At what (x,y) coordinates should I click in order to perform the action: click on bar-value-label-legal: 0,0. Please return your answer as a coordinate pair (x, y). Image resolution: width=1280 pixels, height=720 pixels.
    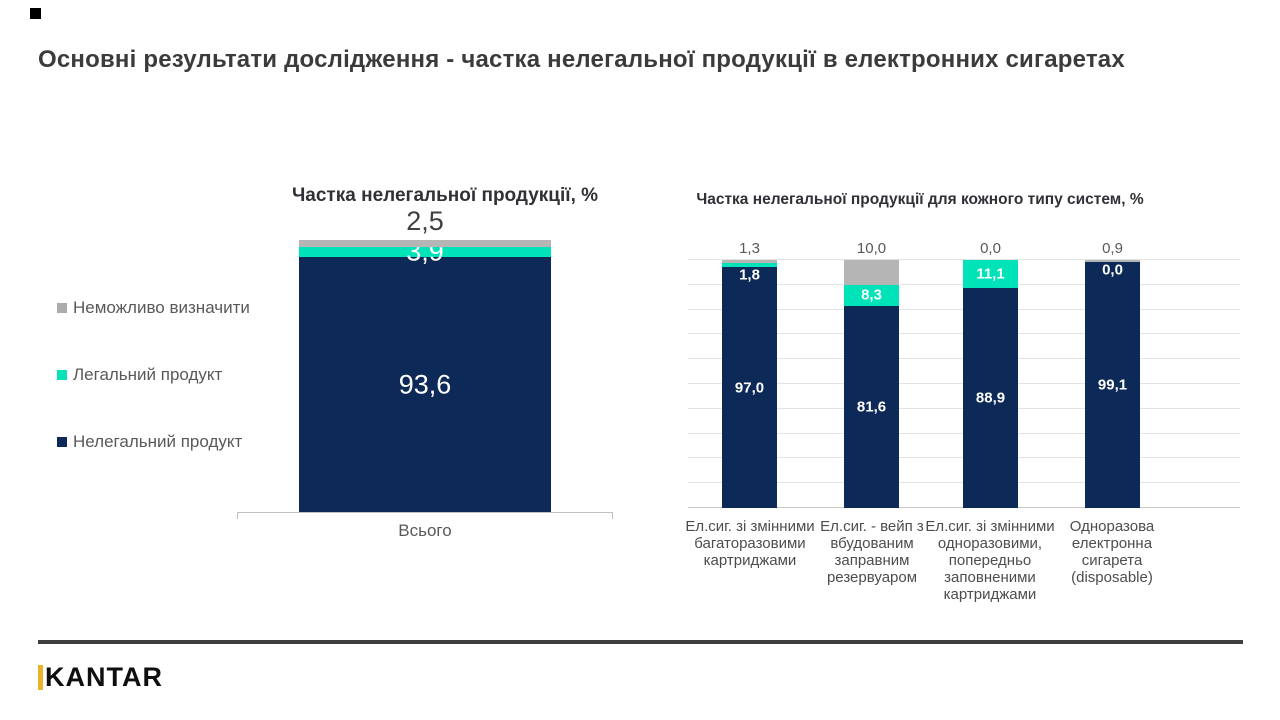
    Looking at the image, I should click on (1112, 270).